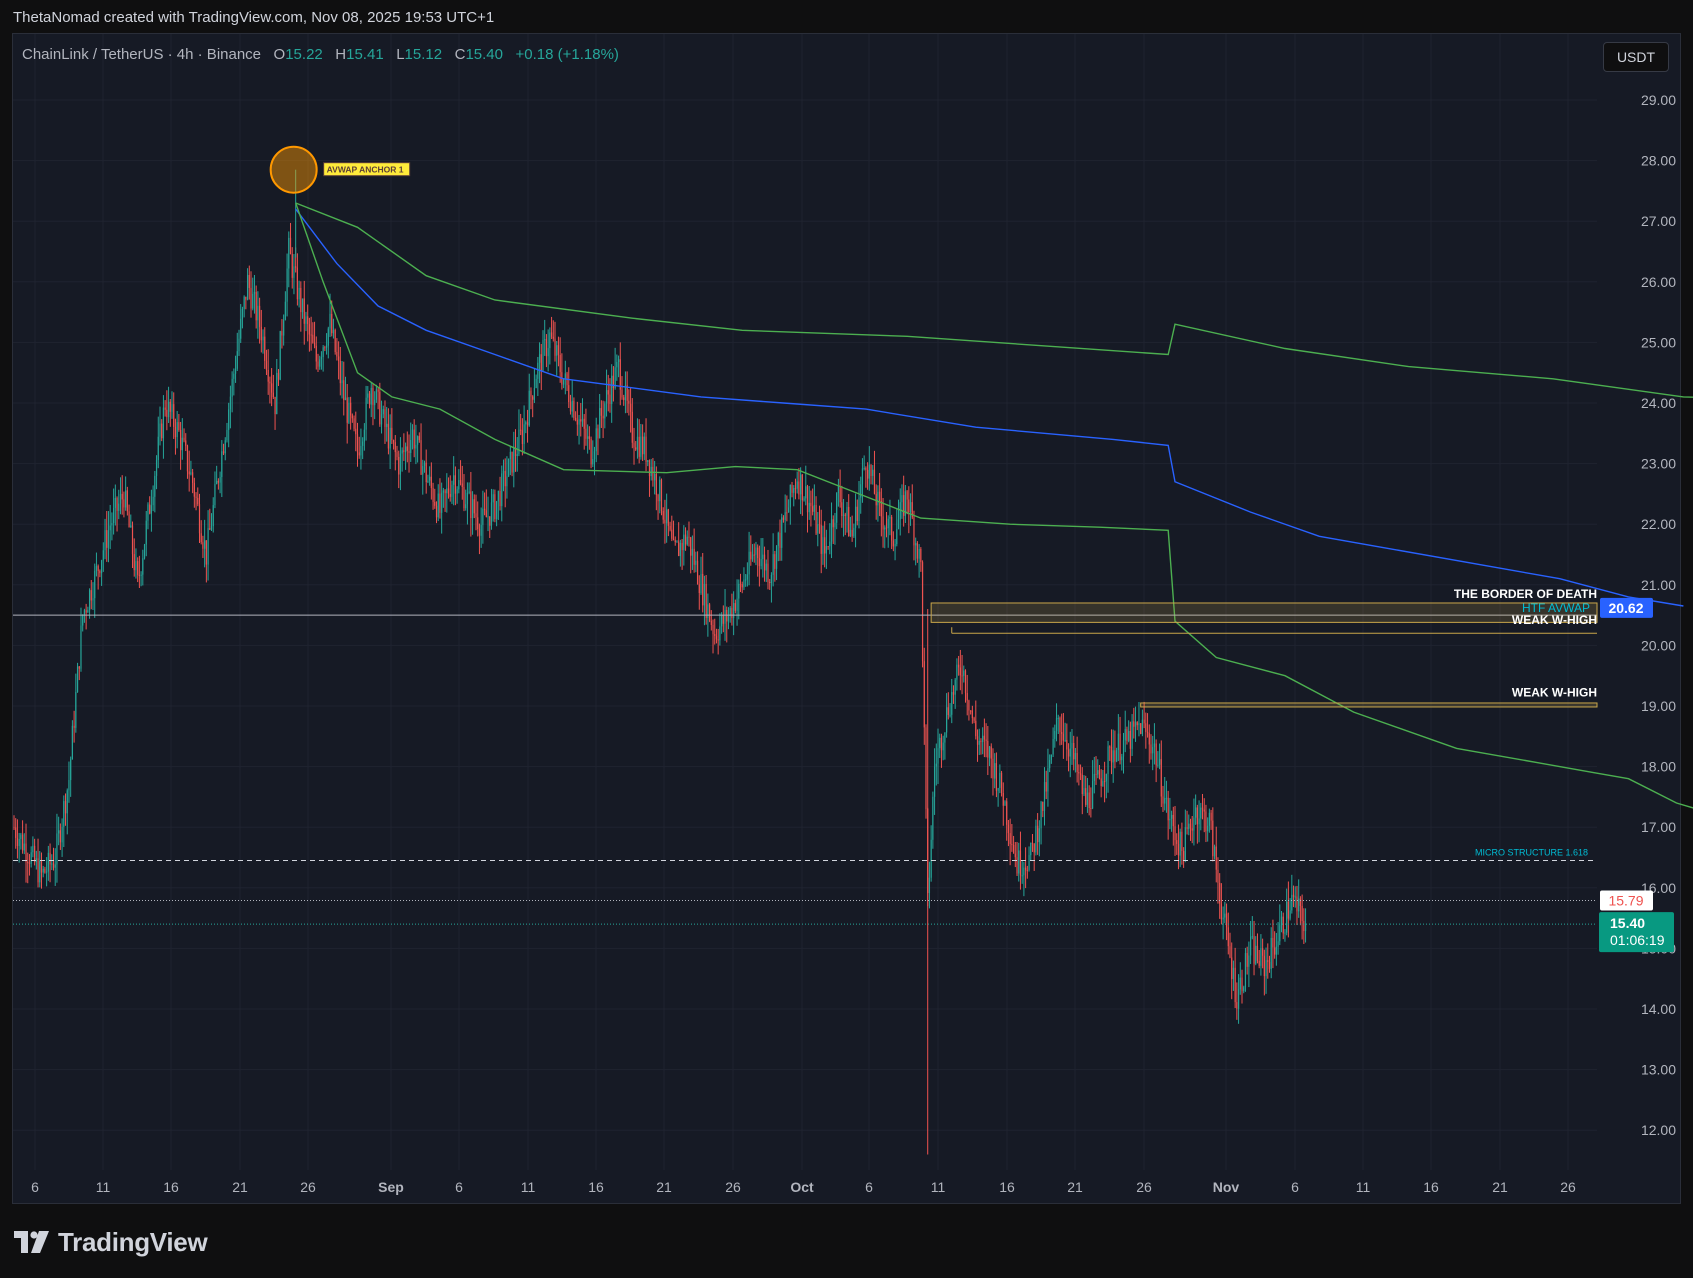  I want to click on open-label: O, so click(279, 54).